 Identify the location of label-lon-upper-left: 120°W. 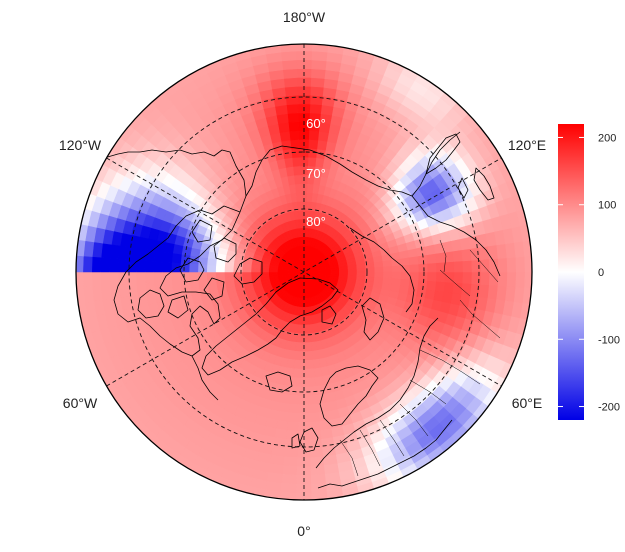
(80, 145).